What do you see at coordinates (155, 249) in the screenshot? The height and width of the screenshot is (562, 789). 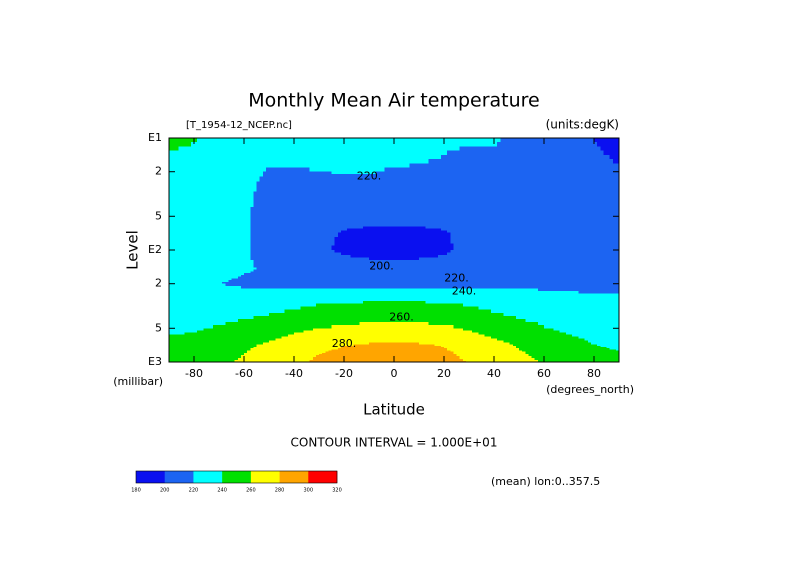 I see `y-tick-label: E2` at bounding box center [155, 249].